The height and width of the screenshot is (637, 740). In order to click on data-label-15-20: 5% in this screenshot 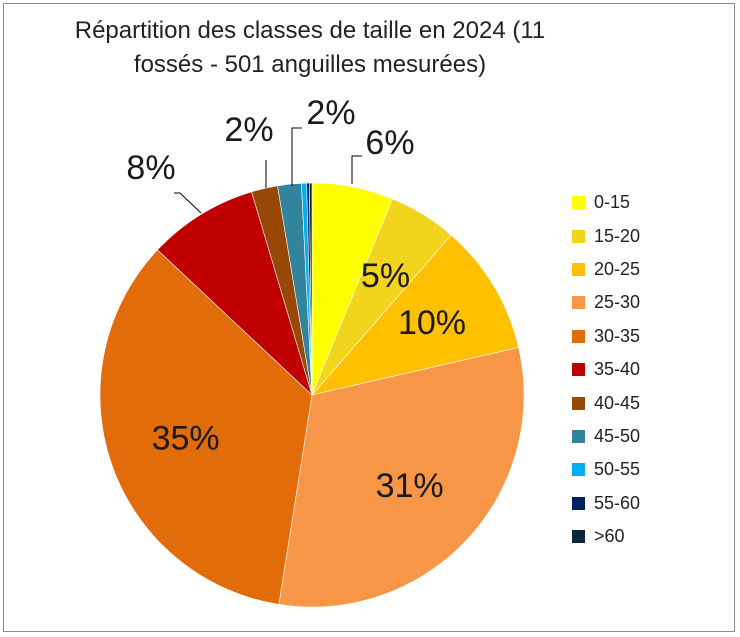, I will do `click(385, 276)`.